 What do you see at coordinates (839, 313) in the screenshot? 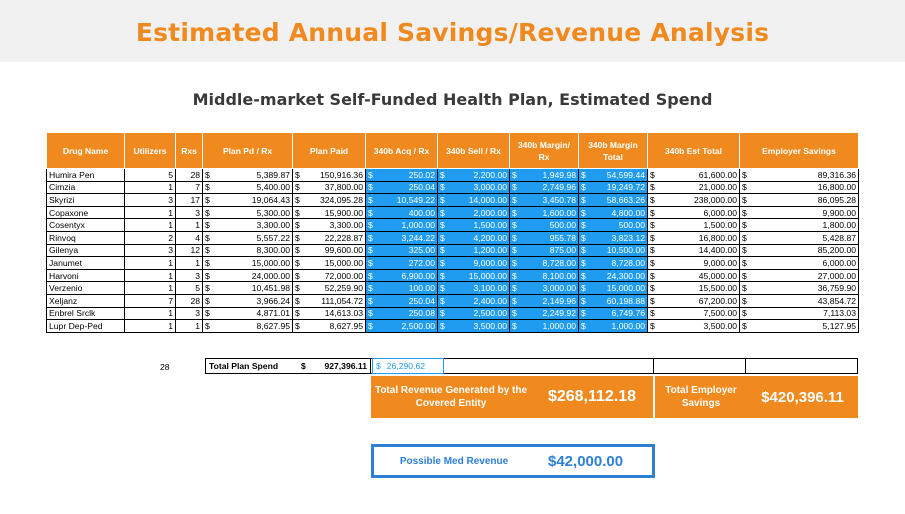
I see `cell-value: 7,113.03` at bounding box center [839, 313].